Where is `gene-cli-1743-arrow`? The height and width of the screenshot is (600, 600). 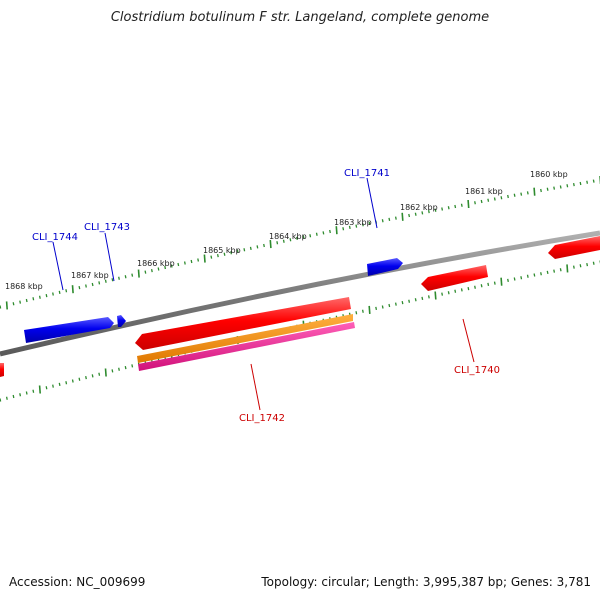 gene-cli-1743-arrow is located at coordinates (121, 321).